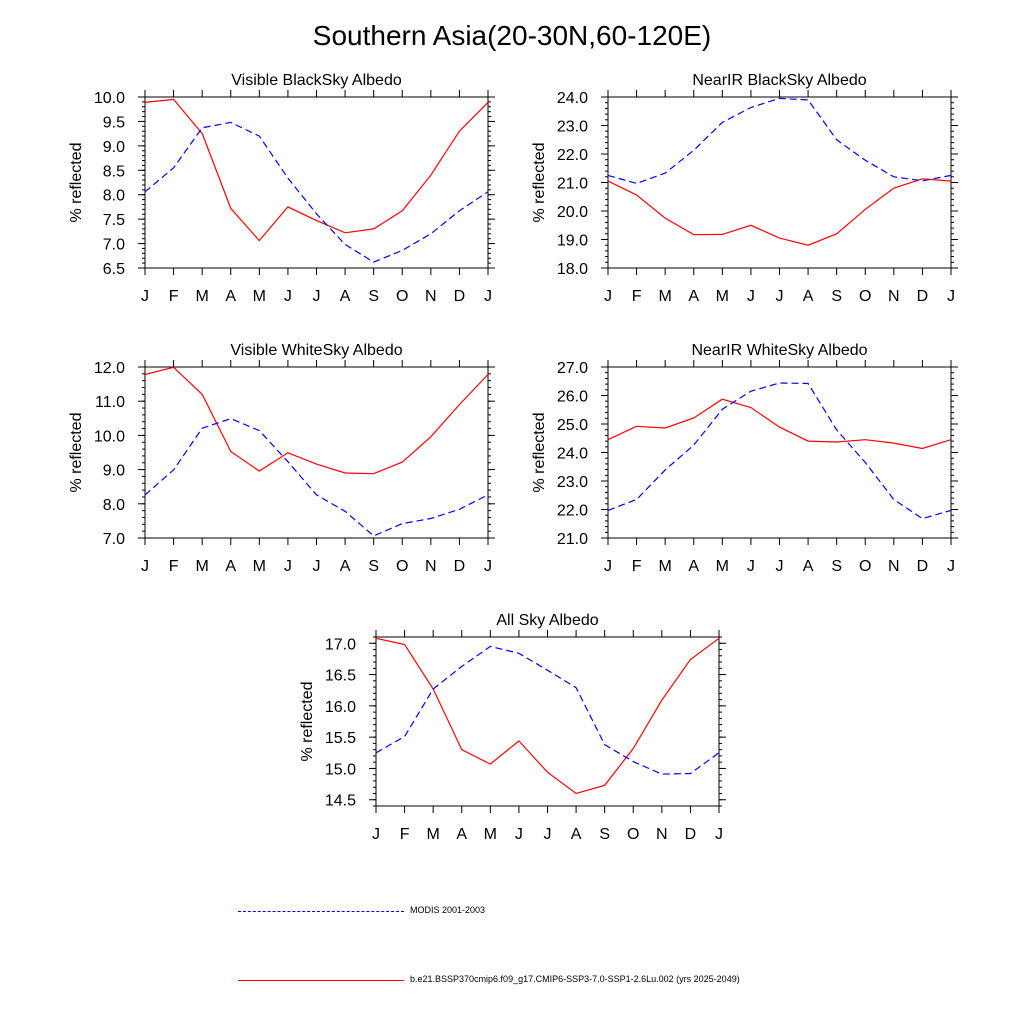 Image resolution: width=1024 pixels, height=1024 pixels. I want to click on panel-5-ytick-label: 16.0, so click(340, 707).